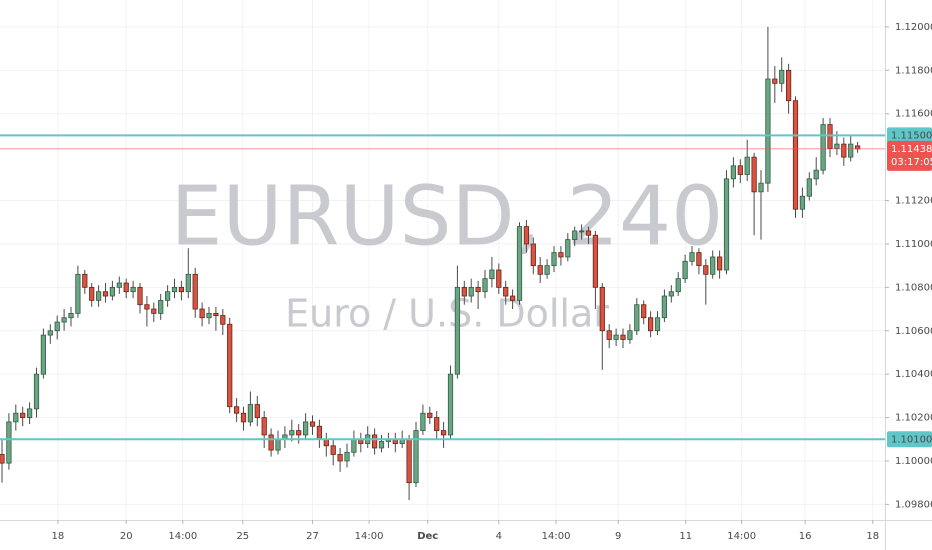 Image resolution: width=932 pixels, height=550 pixels. What do you see at coordinates (911, 135) in the screenshot?
I see `level-label: 1.11500` at bounding box center [911, 135].